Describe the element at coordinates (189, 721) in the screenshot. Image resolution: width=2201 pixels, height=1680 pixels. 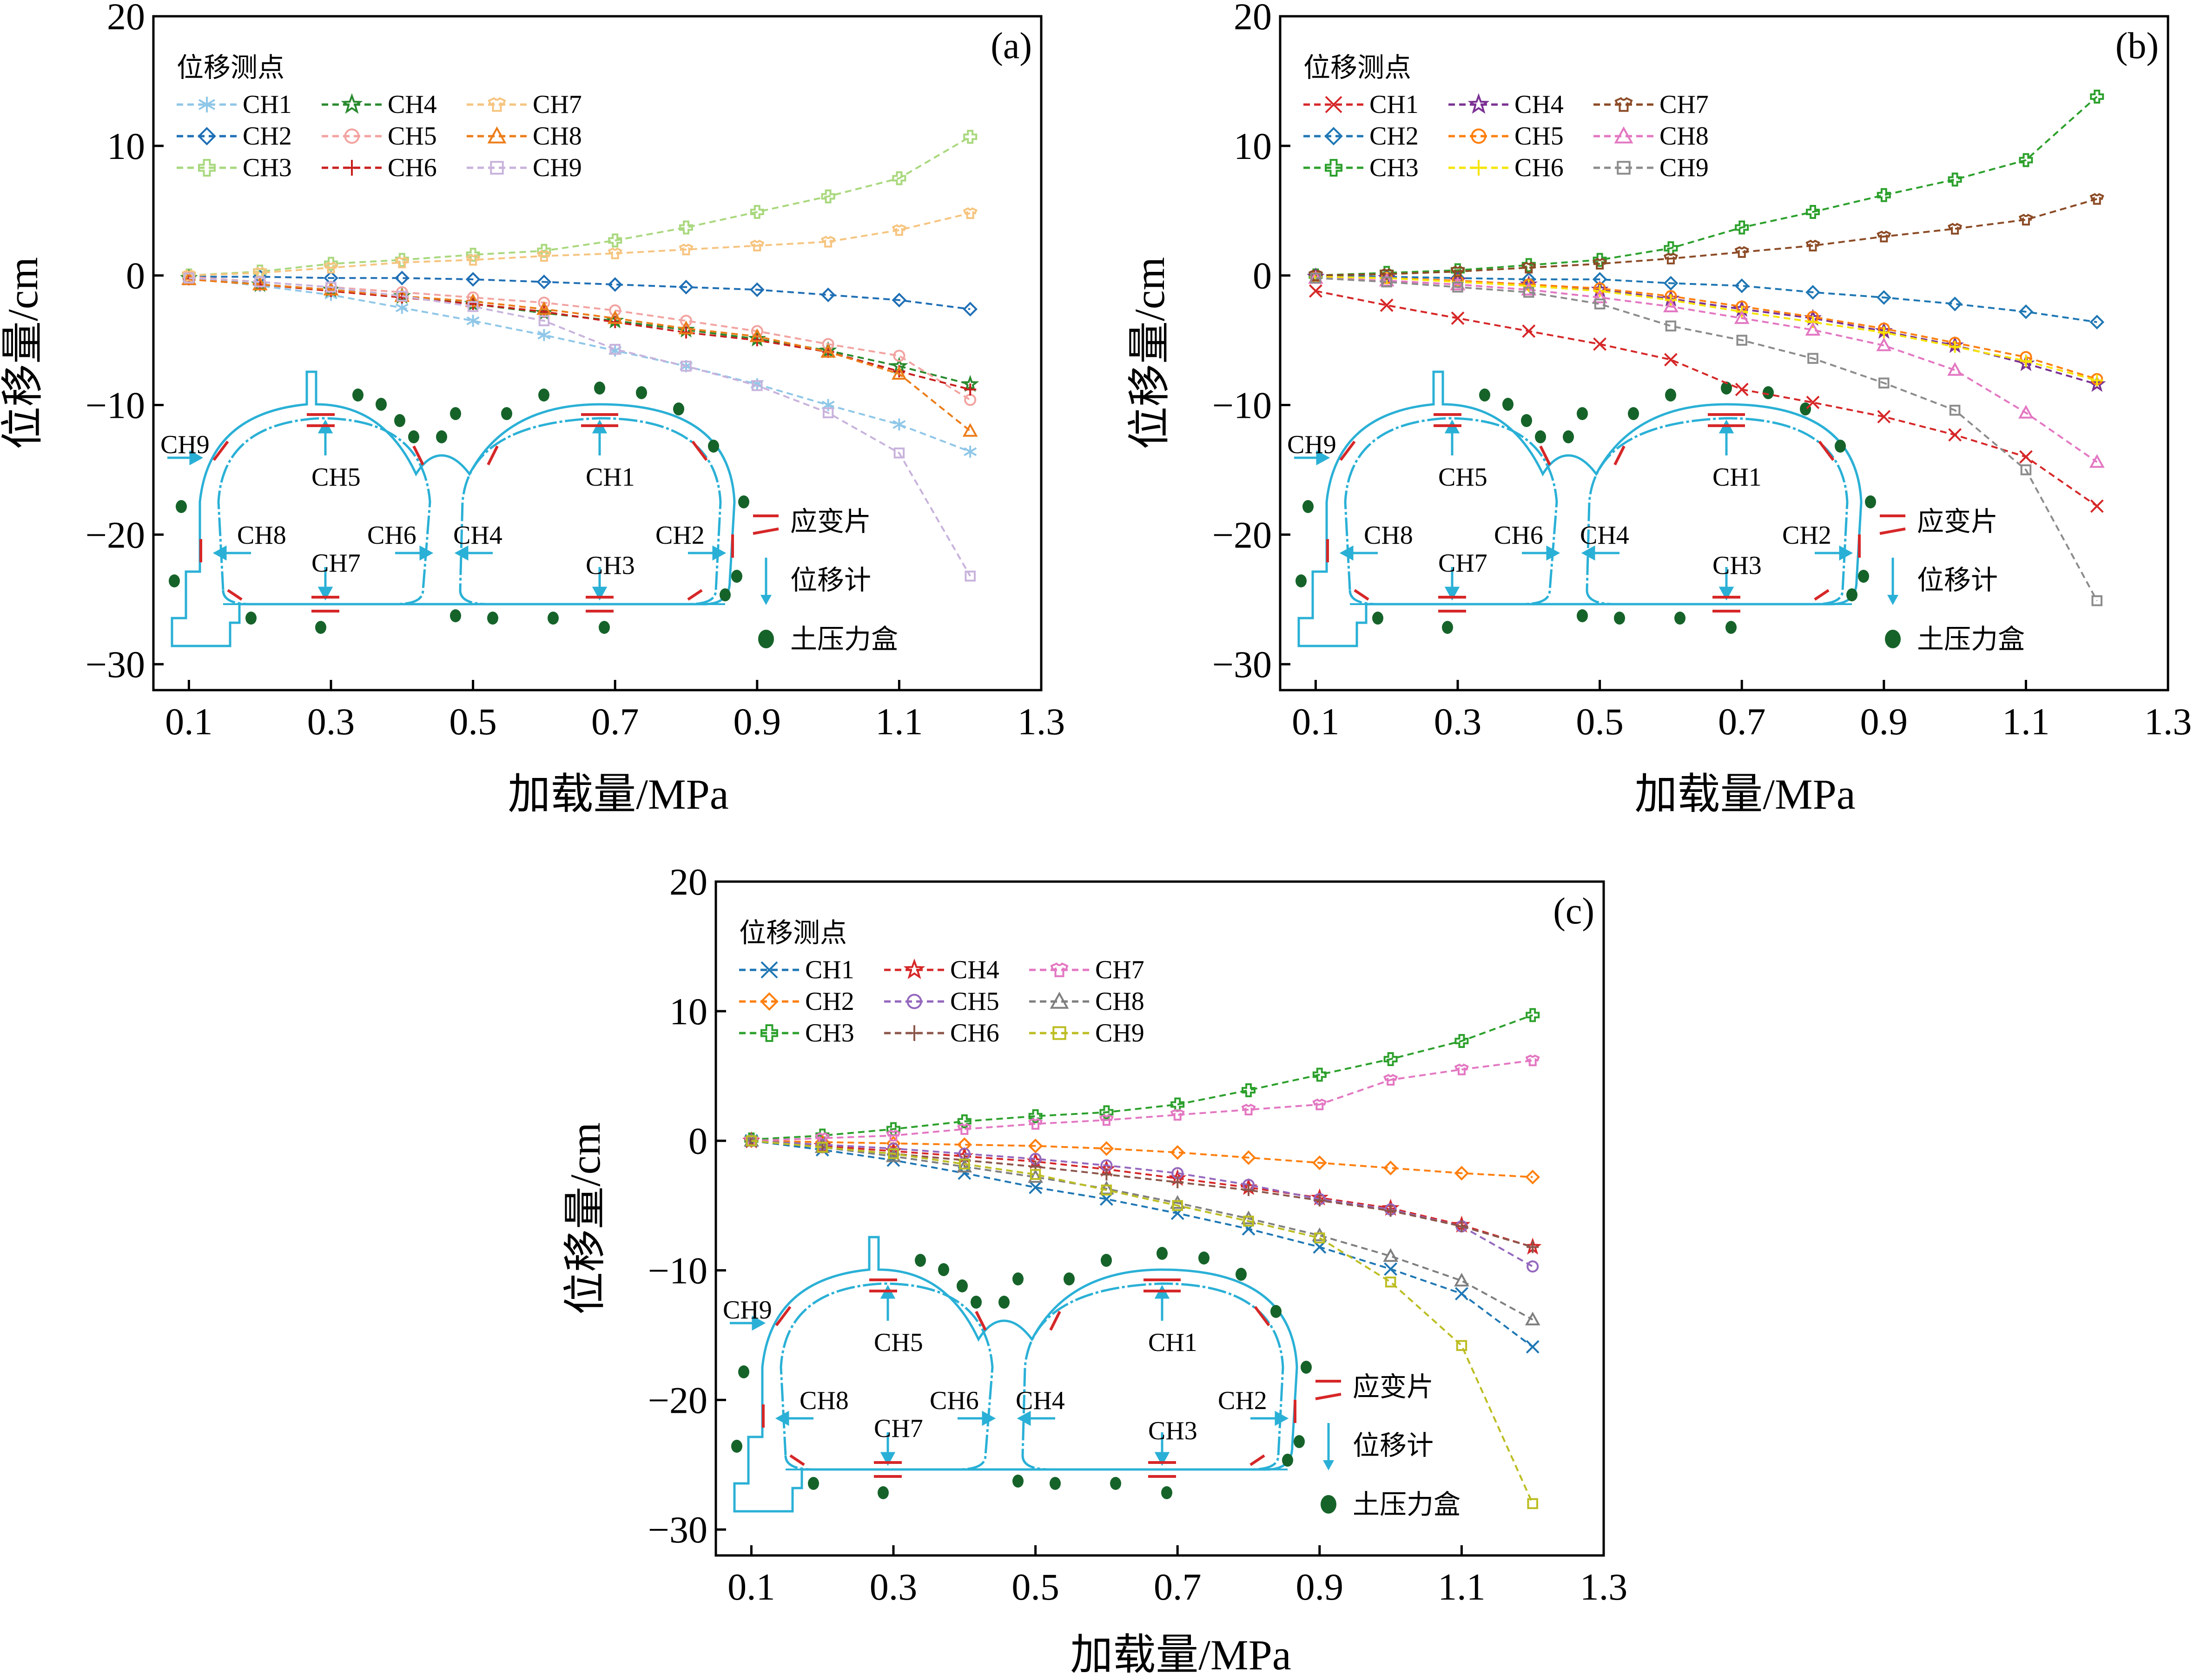
I see `x-tick-label: 0.1` at that location.